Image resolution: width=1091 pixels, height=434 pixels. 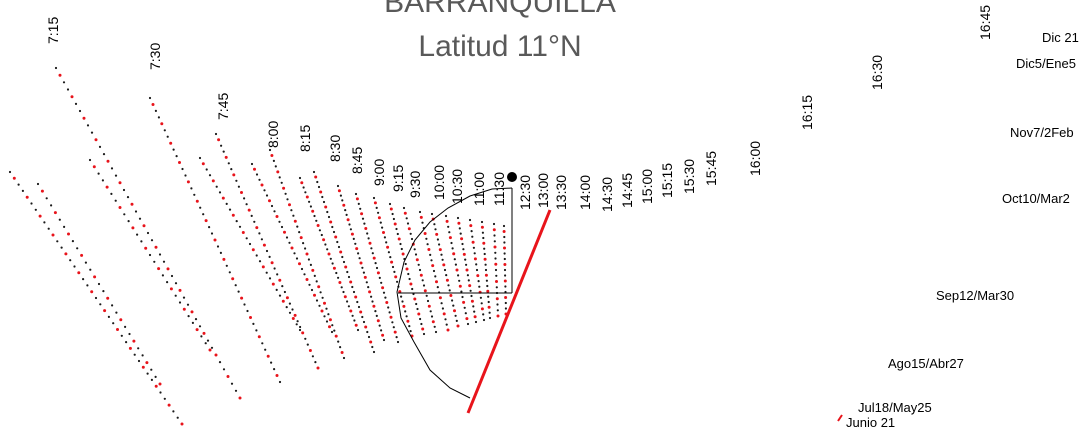 What do you see at coordinates (877, 72) in the screenshot?
I see `hour-label: 16:30` at bounding box center [877, 72].